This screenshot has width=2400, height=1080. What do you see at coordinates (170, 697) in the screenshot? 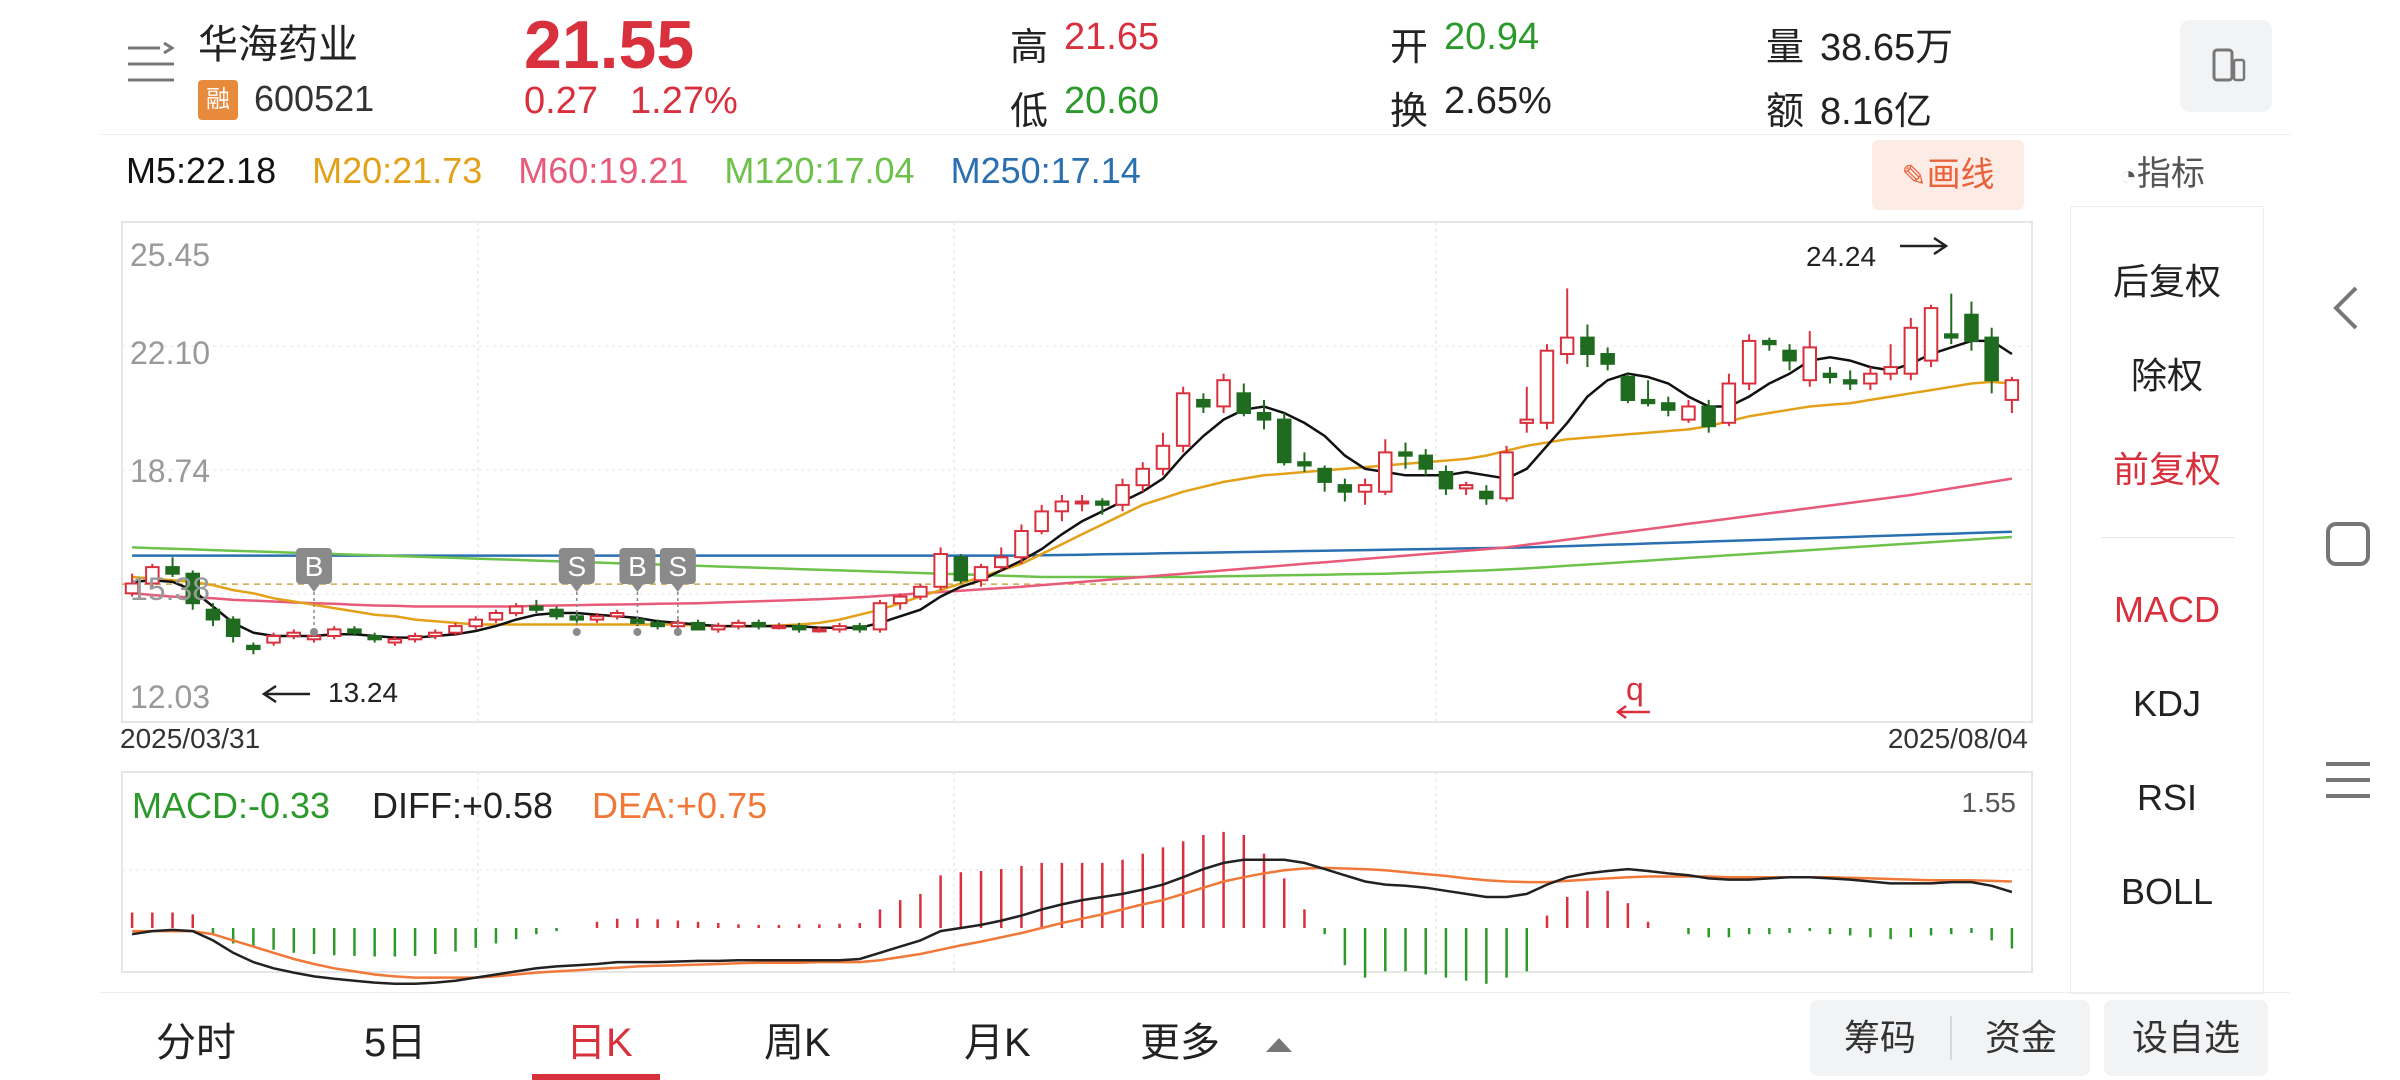
I see `y-tick-label: 12.03` at bounding box center [170, 697].